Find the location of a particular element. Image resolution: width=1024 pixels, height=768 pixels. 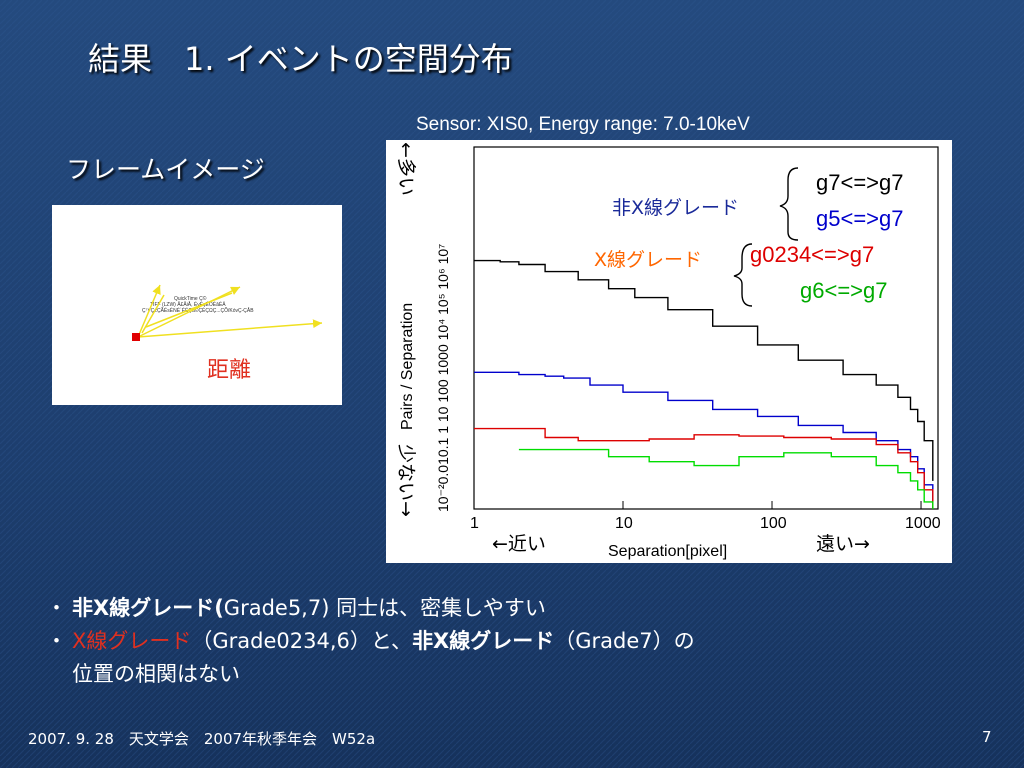

far-annotation: 遠い→ is located at coordinates (843, 544).